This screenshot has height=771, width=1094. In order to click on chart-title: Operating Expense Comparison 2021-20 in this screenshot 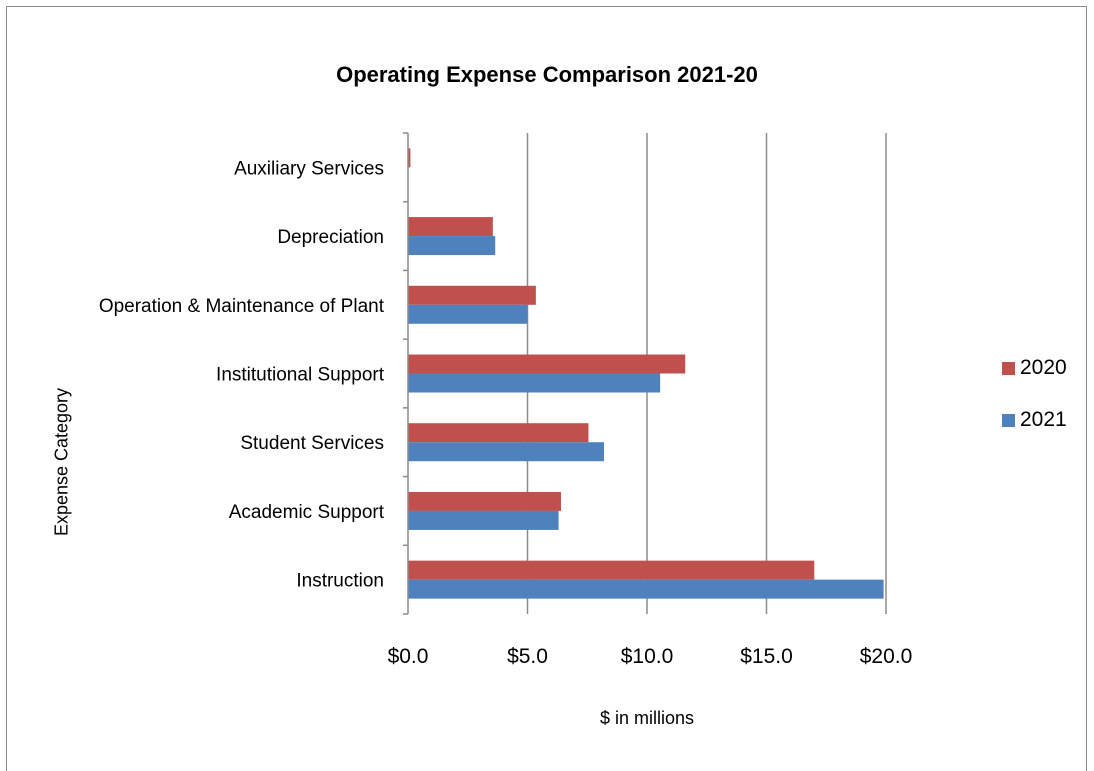, I will do `click(547, 74)`.